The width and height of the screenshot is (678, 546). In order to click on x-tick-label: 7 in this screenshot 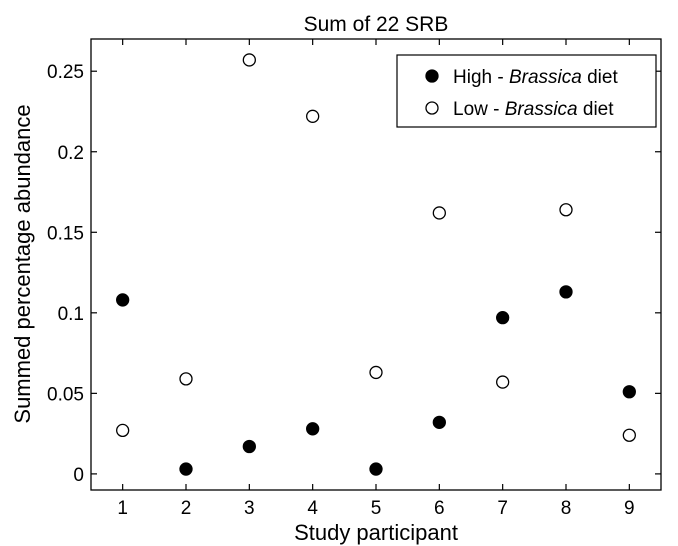, I will do `click(502, 508)`.